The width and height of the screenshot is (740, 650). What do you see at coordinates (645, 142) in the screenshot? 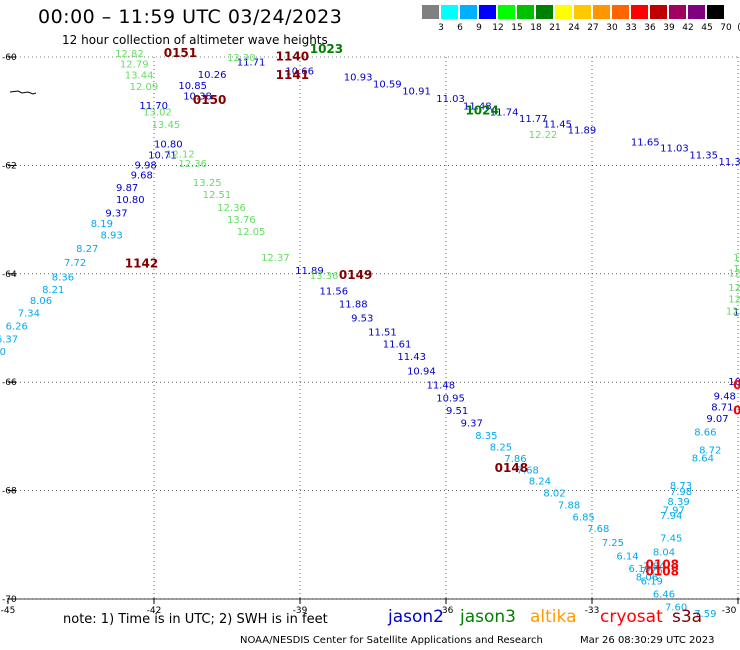
I see `swh-value: 11.65` at bounding box center [645, 142].